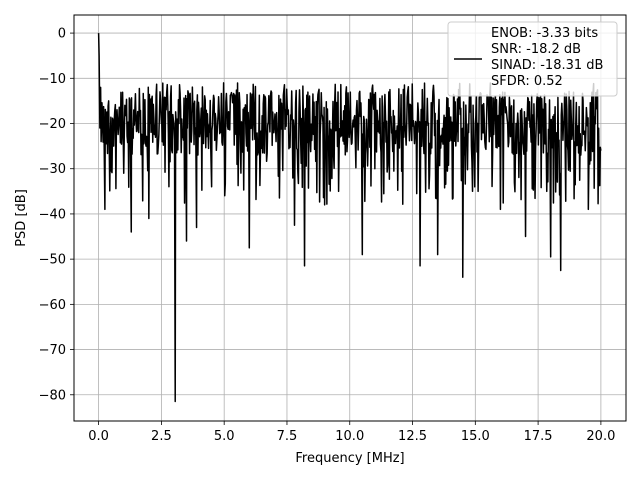  I want to click on y-tick-label: −60, so click(52, 305).